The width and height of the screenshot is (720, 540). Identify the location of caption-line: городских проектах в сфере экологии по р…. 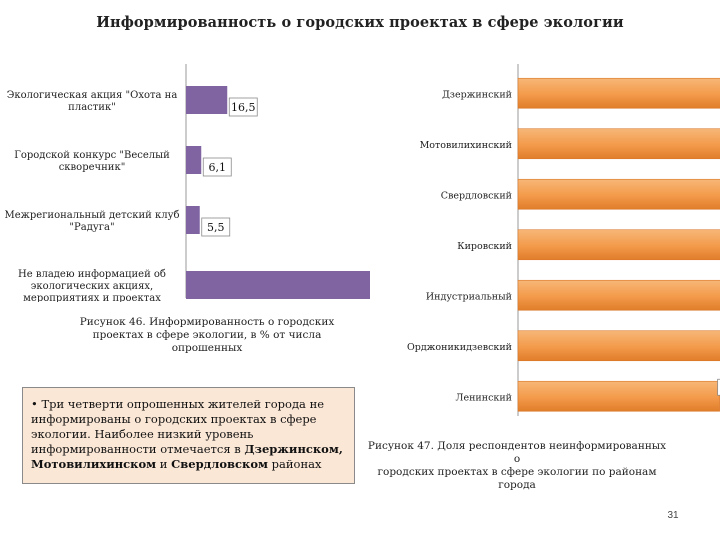
(517, 478).